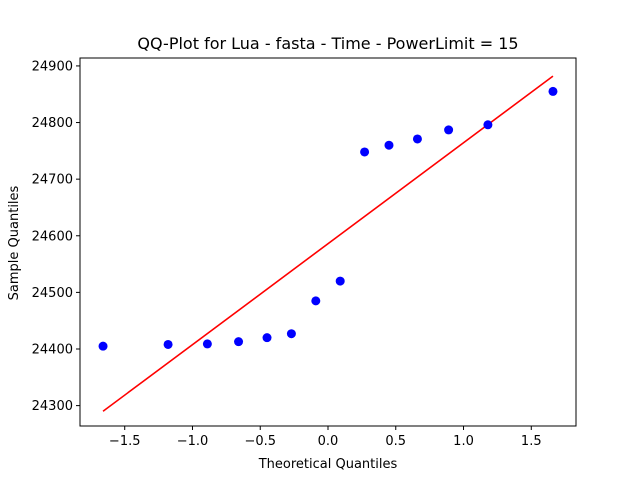 The image size is (640, 480). Describe the element at coordinates (52, 123) in the screenshot. I see `y-tick-label: 24800` at that location.